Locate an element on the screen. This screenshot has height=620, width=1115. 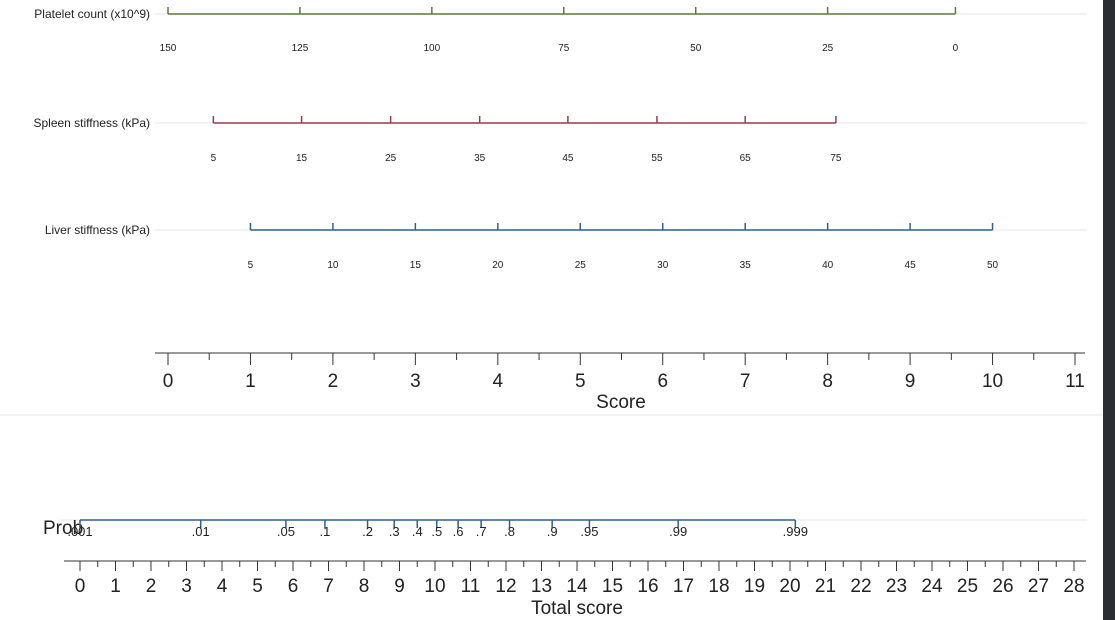
predictor-tick-label: 100 is located at coordinates (432, 48).